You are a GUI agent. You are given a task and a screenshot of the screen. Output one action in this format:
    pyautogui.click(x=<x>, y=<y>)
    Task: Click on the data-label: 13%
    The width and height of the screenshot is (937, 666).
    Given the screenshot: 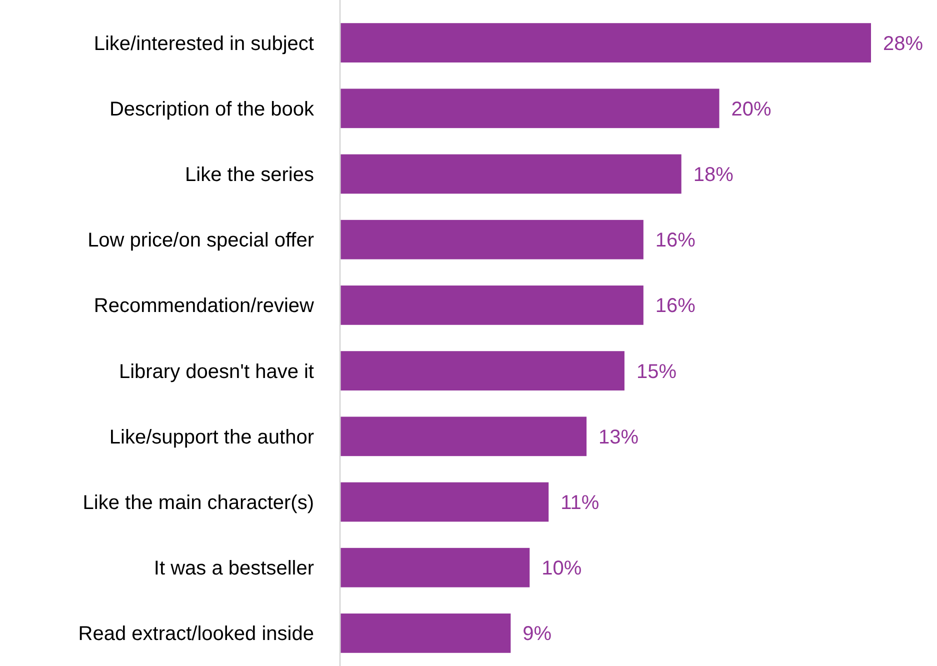 What is the action you would take?
    pyautogui.click(x=618, y=437)
    